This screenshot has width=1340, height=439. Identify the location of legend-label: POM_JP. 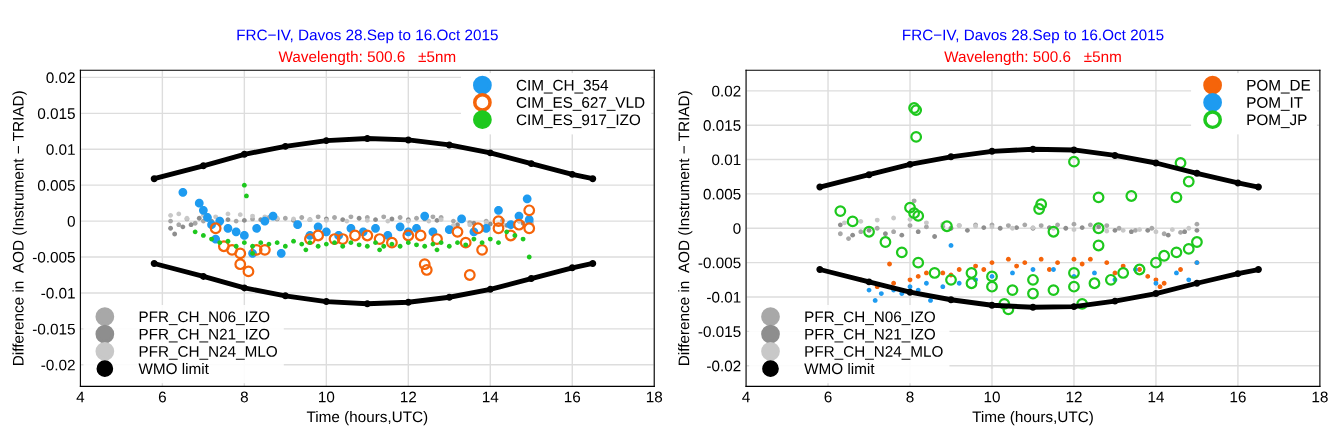
(1277, 121).